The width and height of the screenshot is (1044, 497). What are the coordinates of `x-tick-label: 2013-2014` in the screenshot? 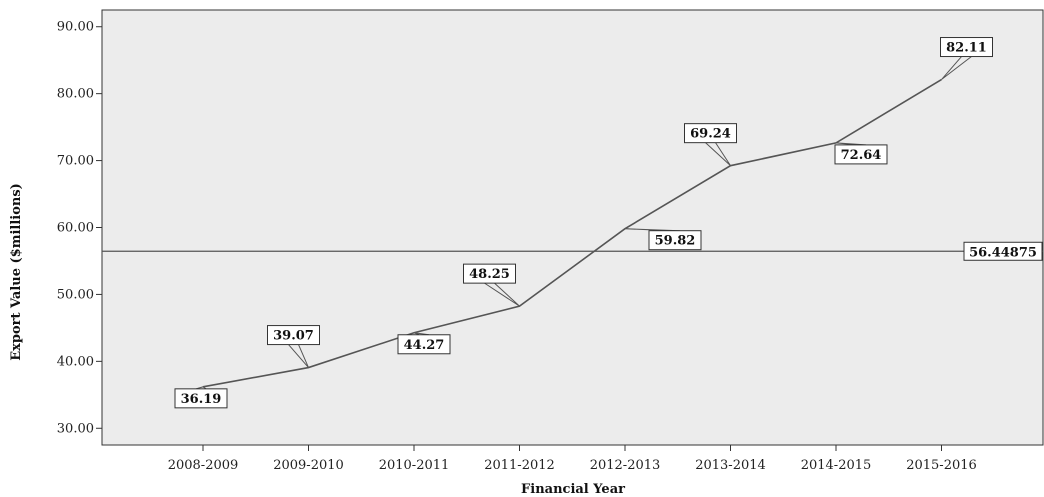 It's located at (730, 465).